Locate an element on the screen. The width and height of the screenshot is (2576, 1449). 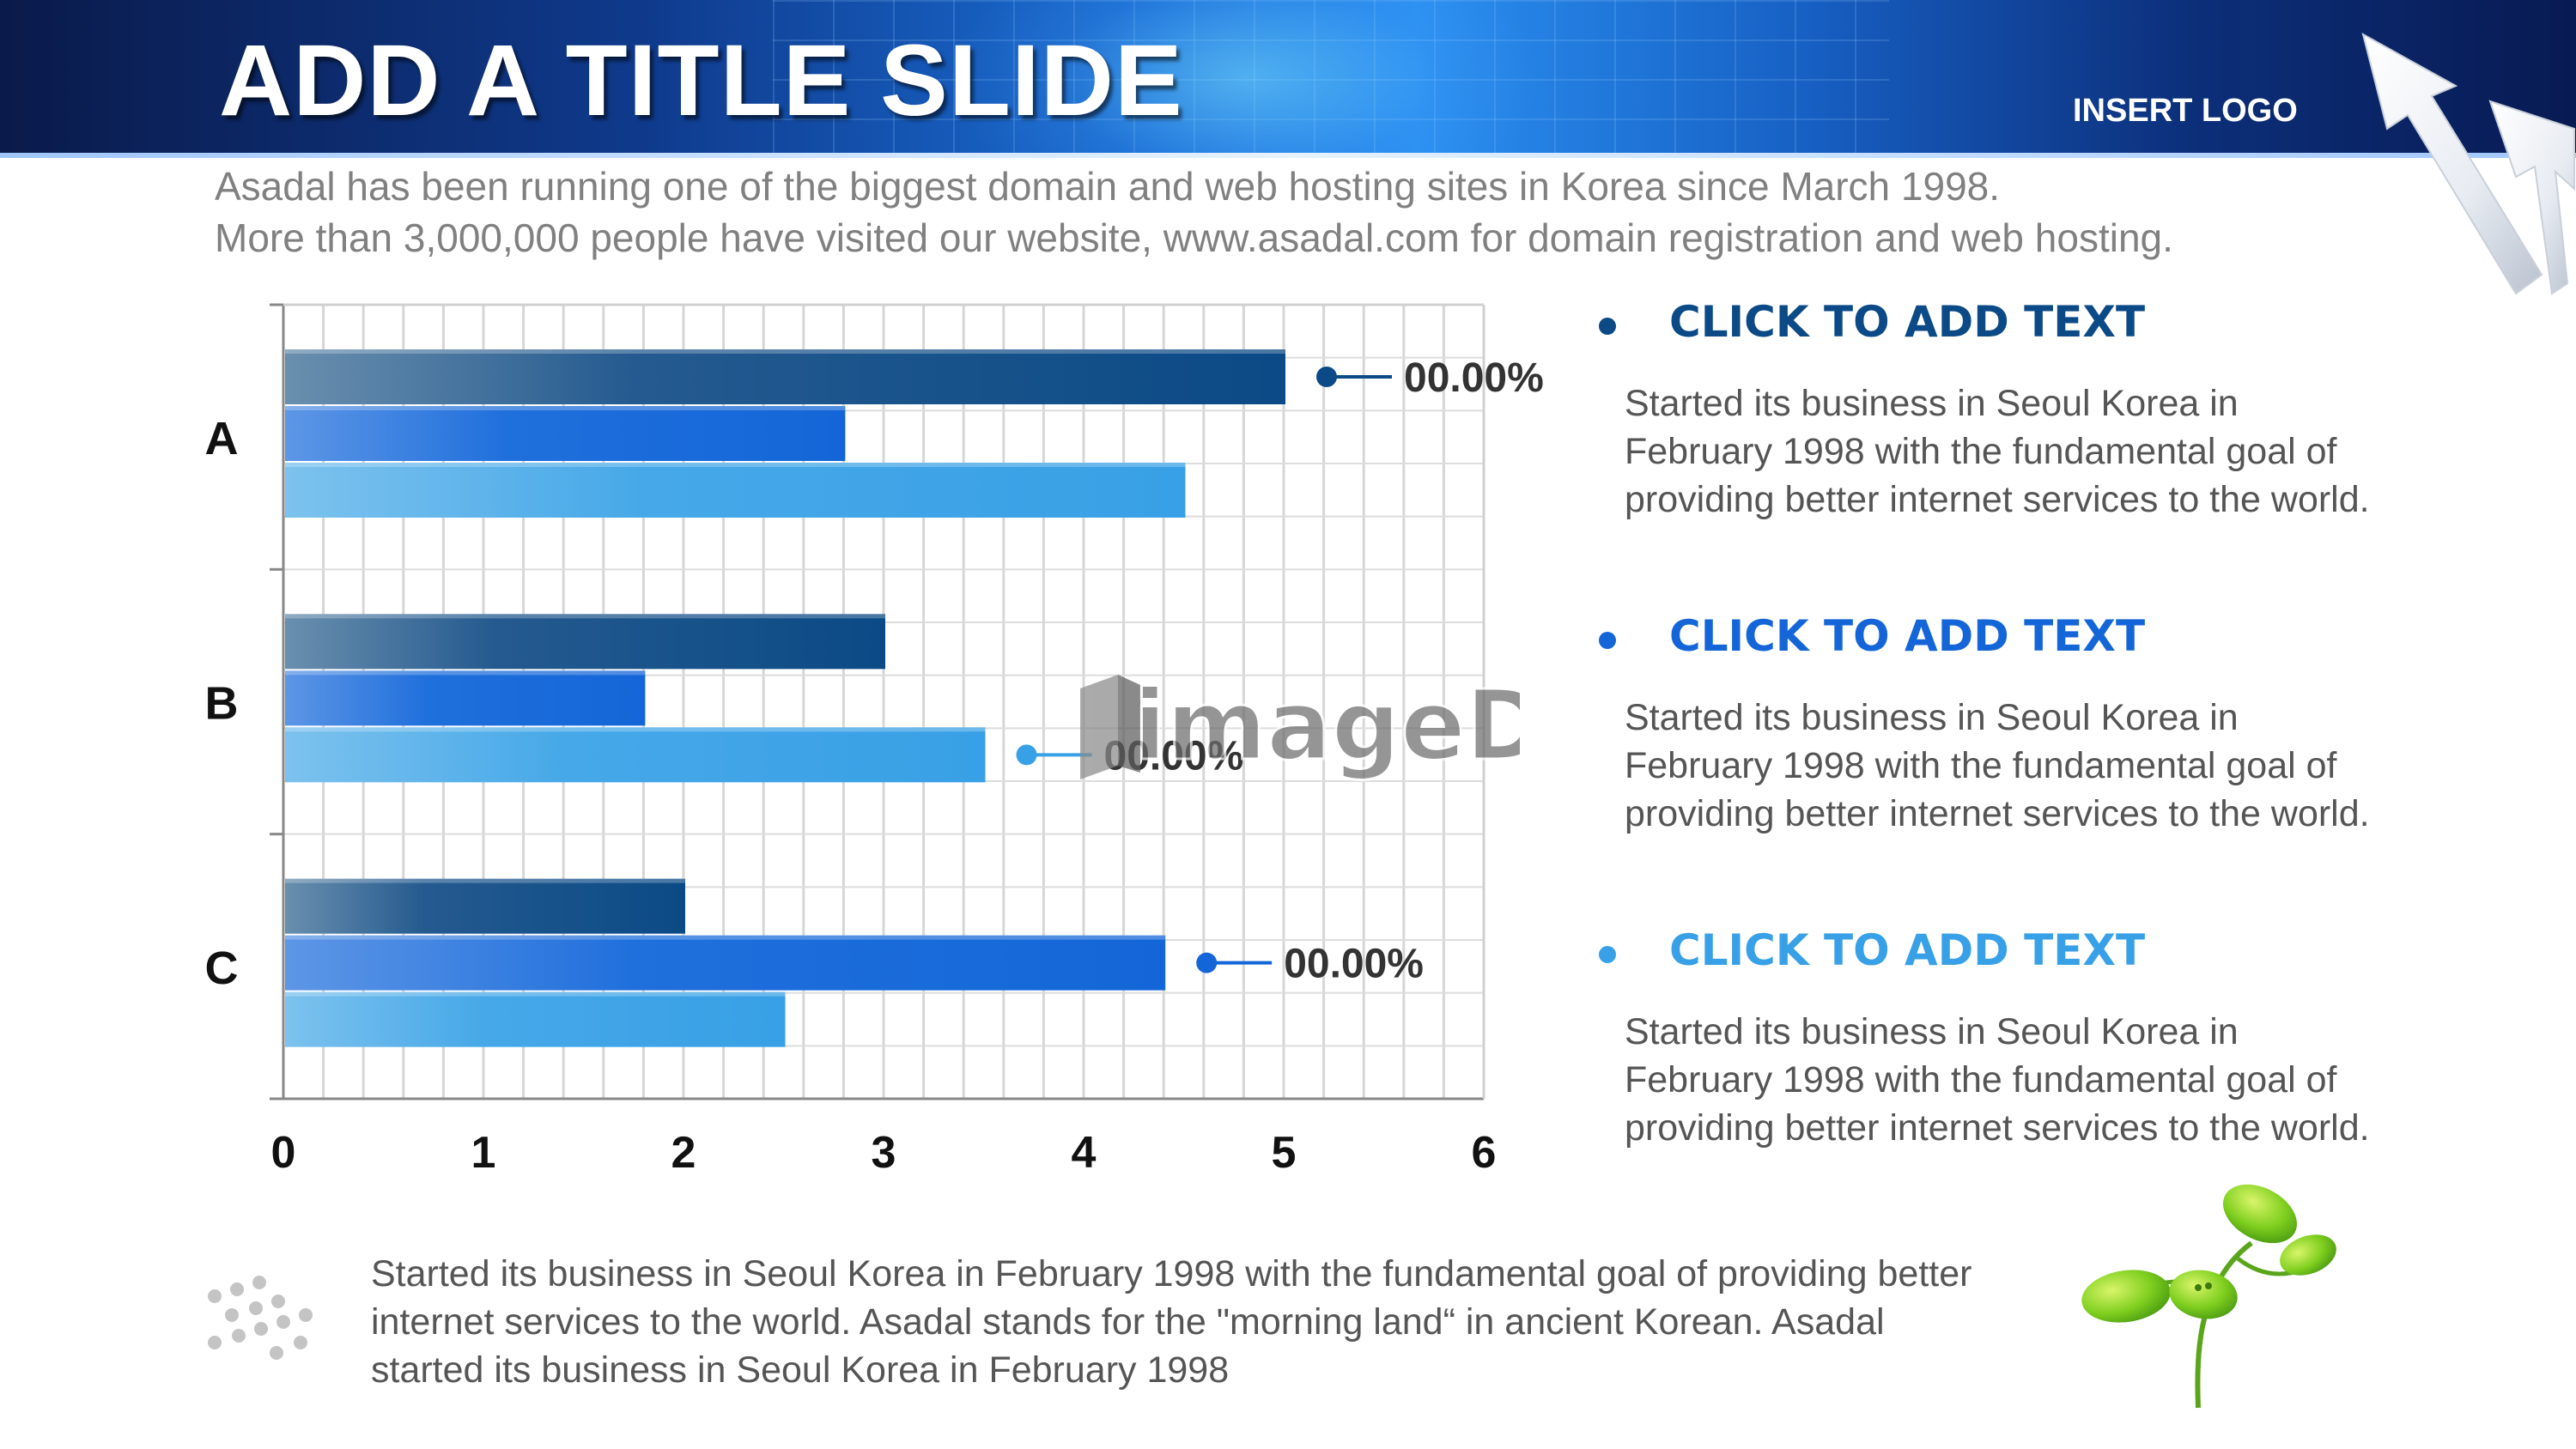
x-tick-label: 1 is located at coordinates (483, 1153).